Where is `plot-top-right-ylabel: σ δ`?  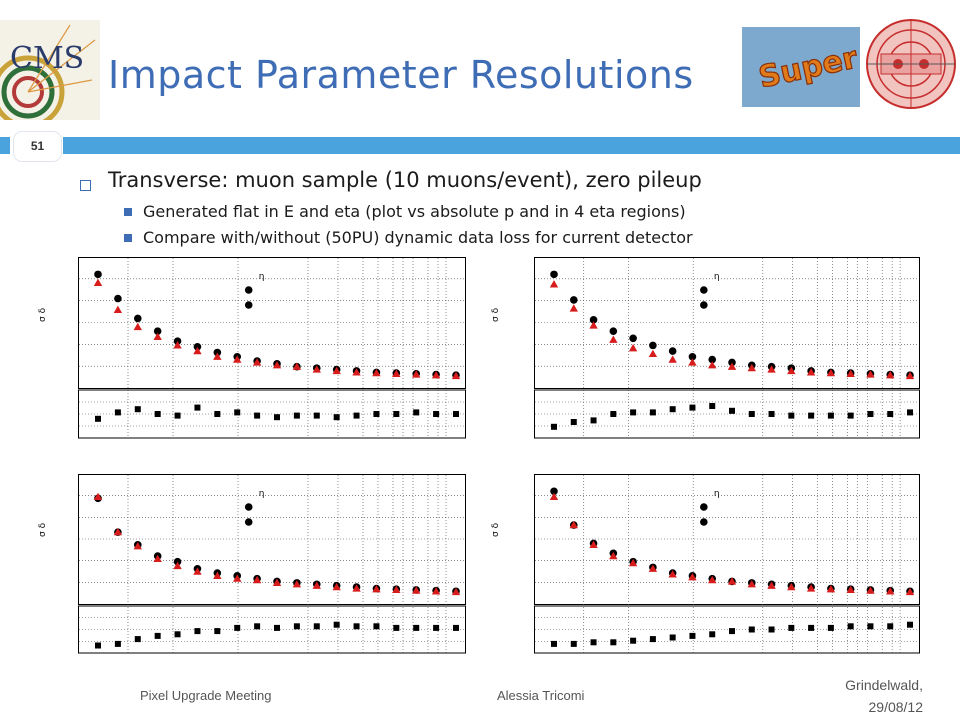 plot-top-right-ylabel: σ δ is located at coordinates (496, 314).